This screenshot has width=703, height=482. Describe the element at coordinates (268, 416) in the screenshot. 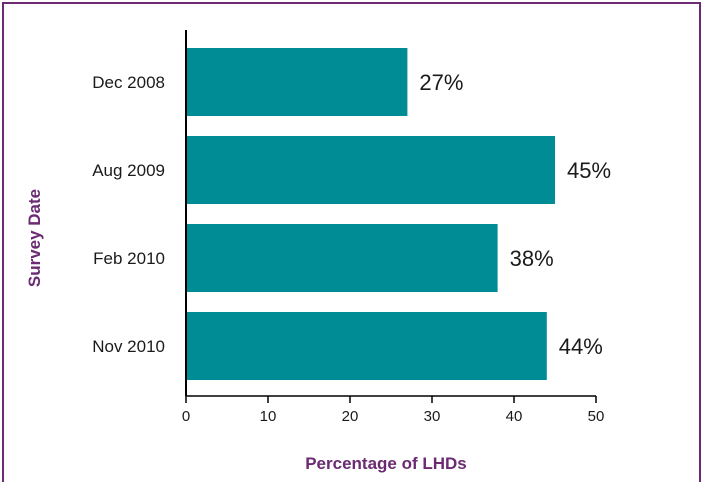

I see `x-tick-label-1: 10` at that location.